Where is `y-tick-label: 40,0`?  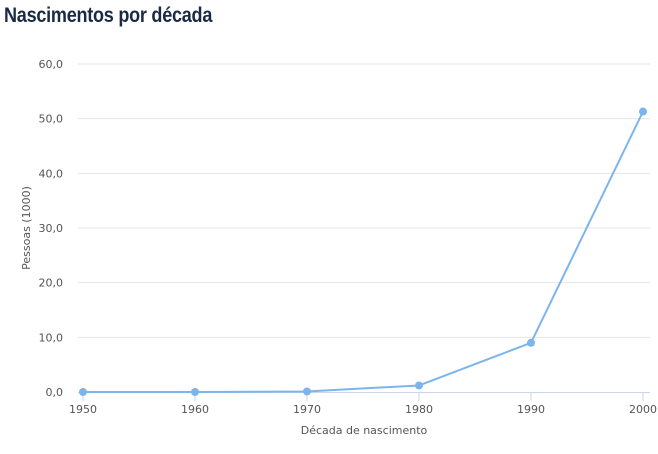 y-tick-label: 40,0 is located at coordinates (51, 173).